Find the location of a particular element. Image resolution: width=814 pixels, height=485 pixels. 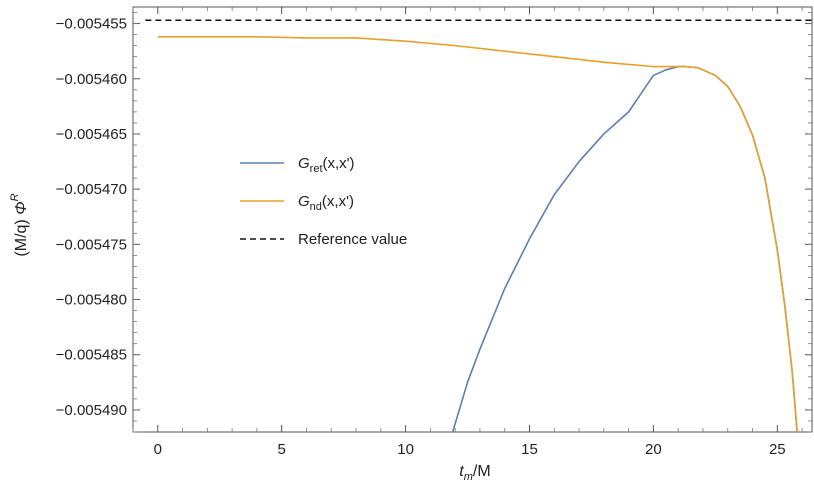

x-tick-label: 10 is located at coordinates (405, 449).